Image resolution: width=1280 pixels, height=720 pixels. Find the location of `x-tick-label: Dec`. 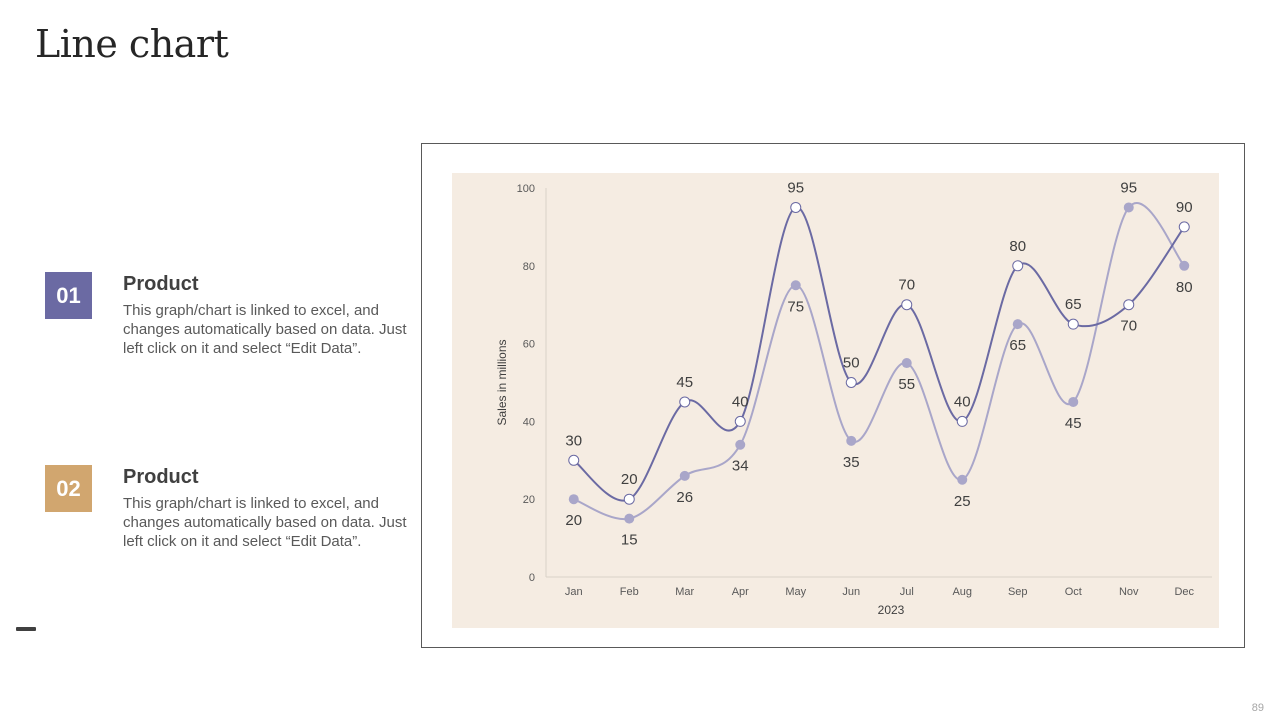

x-tick-label: Dec is located at coordinates (1184, 592).